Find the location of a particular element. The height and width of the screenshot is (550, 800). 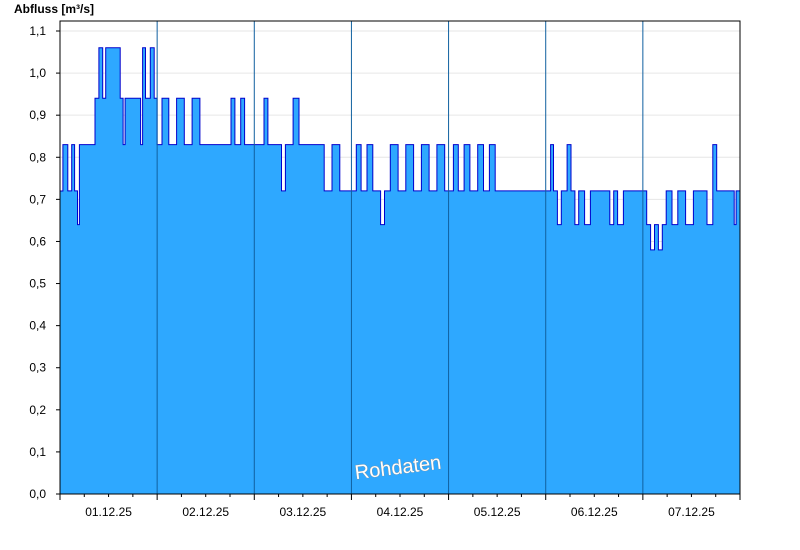

y-tick-label: 0,4 is located at coordinates (37, 326).